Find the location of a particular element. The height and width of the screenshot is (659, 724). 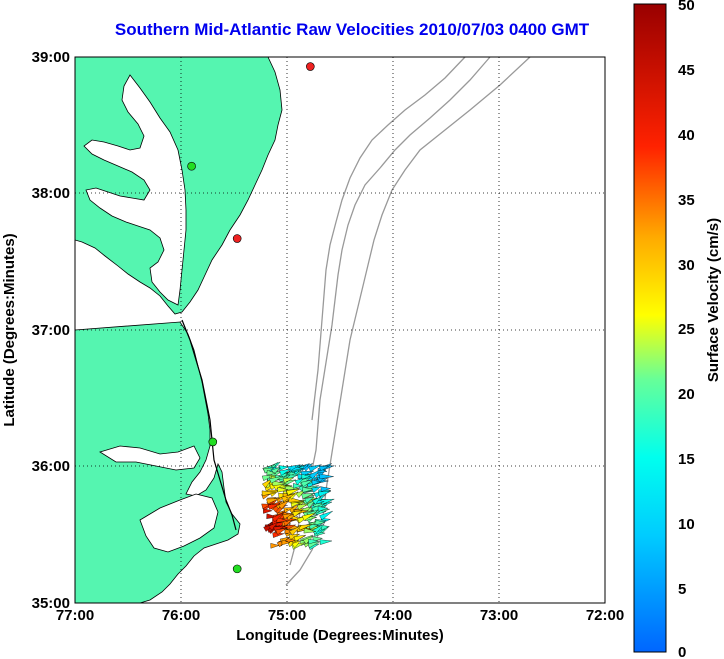

albemarle-sound is located at coordinates (150, 458).